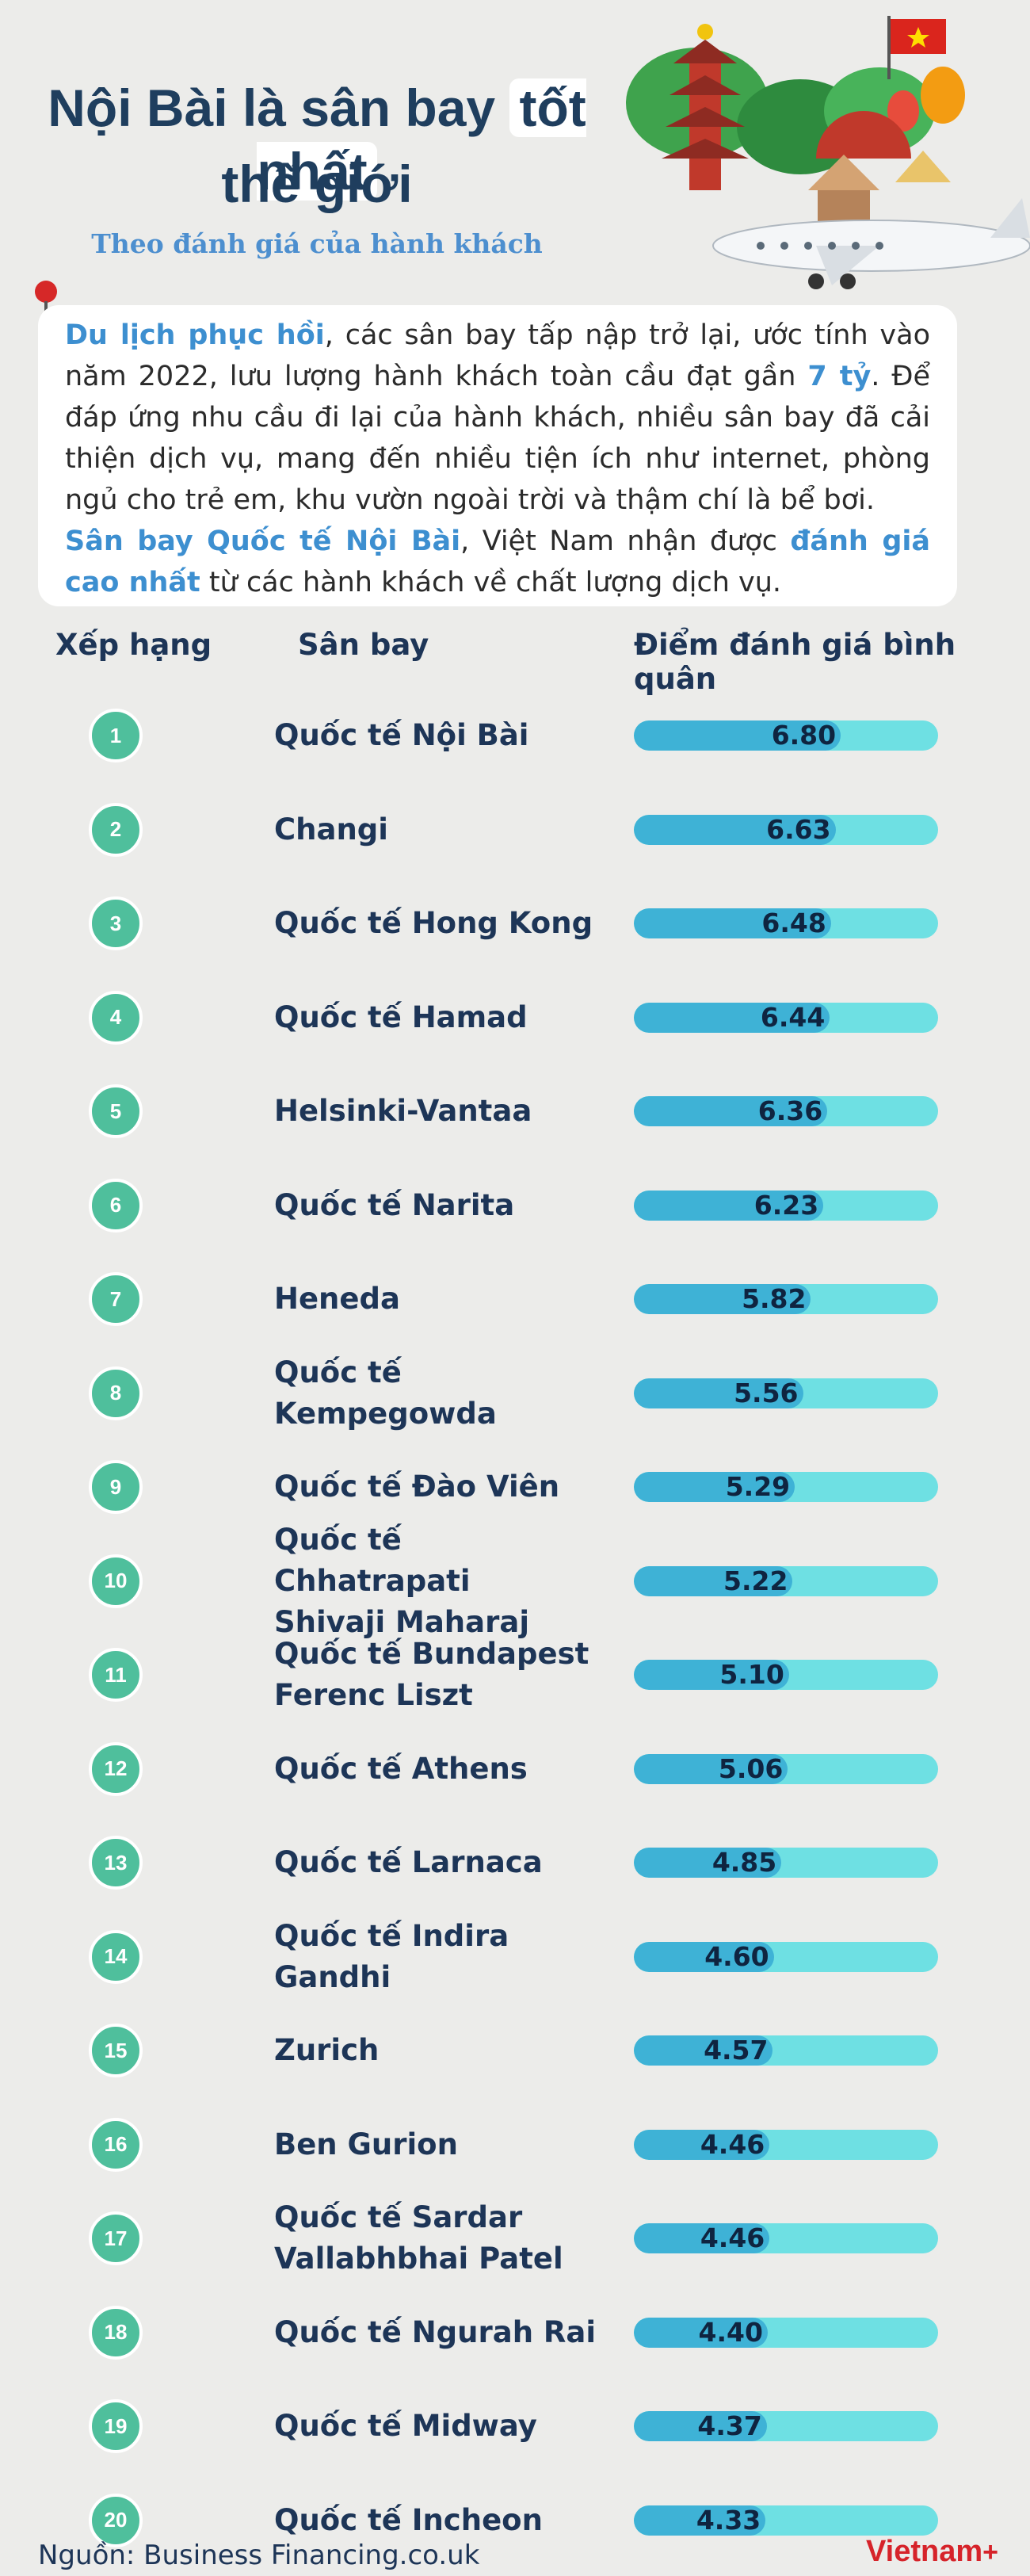  What do you see at coordinates (751, 1769) in the screenshot?
I see `score-label: 5.06` at bounding box center [751, 1769].